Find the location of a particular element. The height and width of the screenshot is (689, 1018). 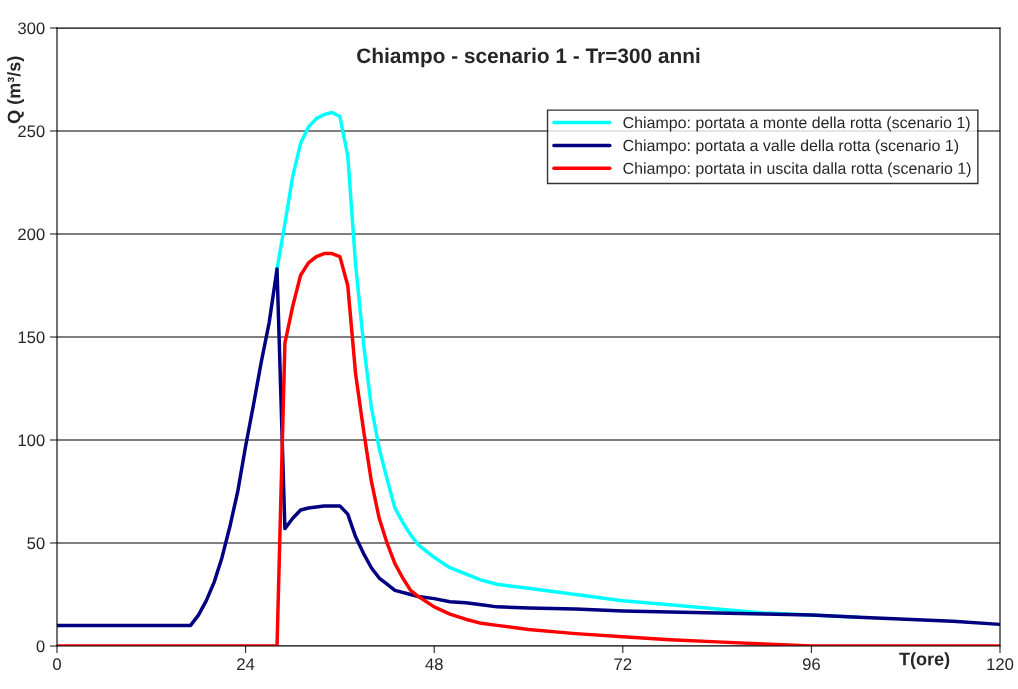

y-tick-label: 100 is located at coordinates (31, 440).